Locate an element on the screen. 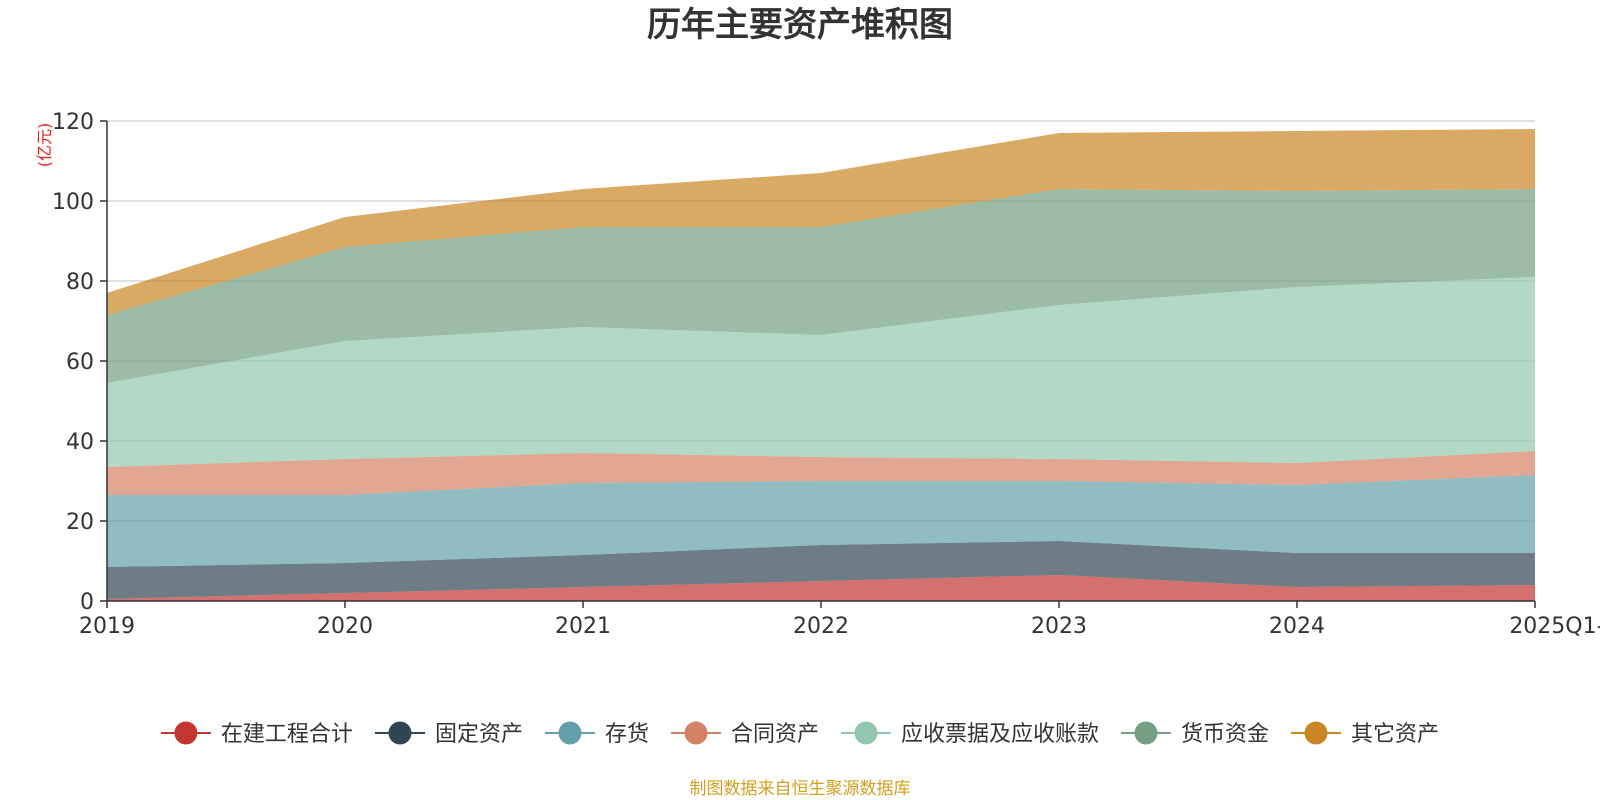 This screenshot has height=800, width=1600. y-tick-label-0: 0 is located at coordinates (87, 602).